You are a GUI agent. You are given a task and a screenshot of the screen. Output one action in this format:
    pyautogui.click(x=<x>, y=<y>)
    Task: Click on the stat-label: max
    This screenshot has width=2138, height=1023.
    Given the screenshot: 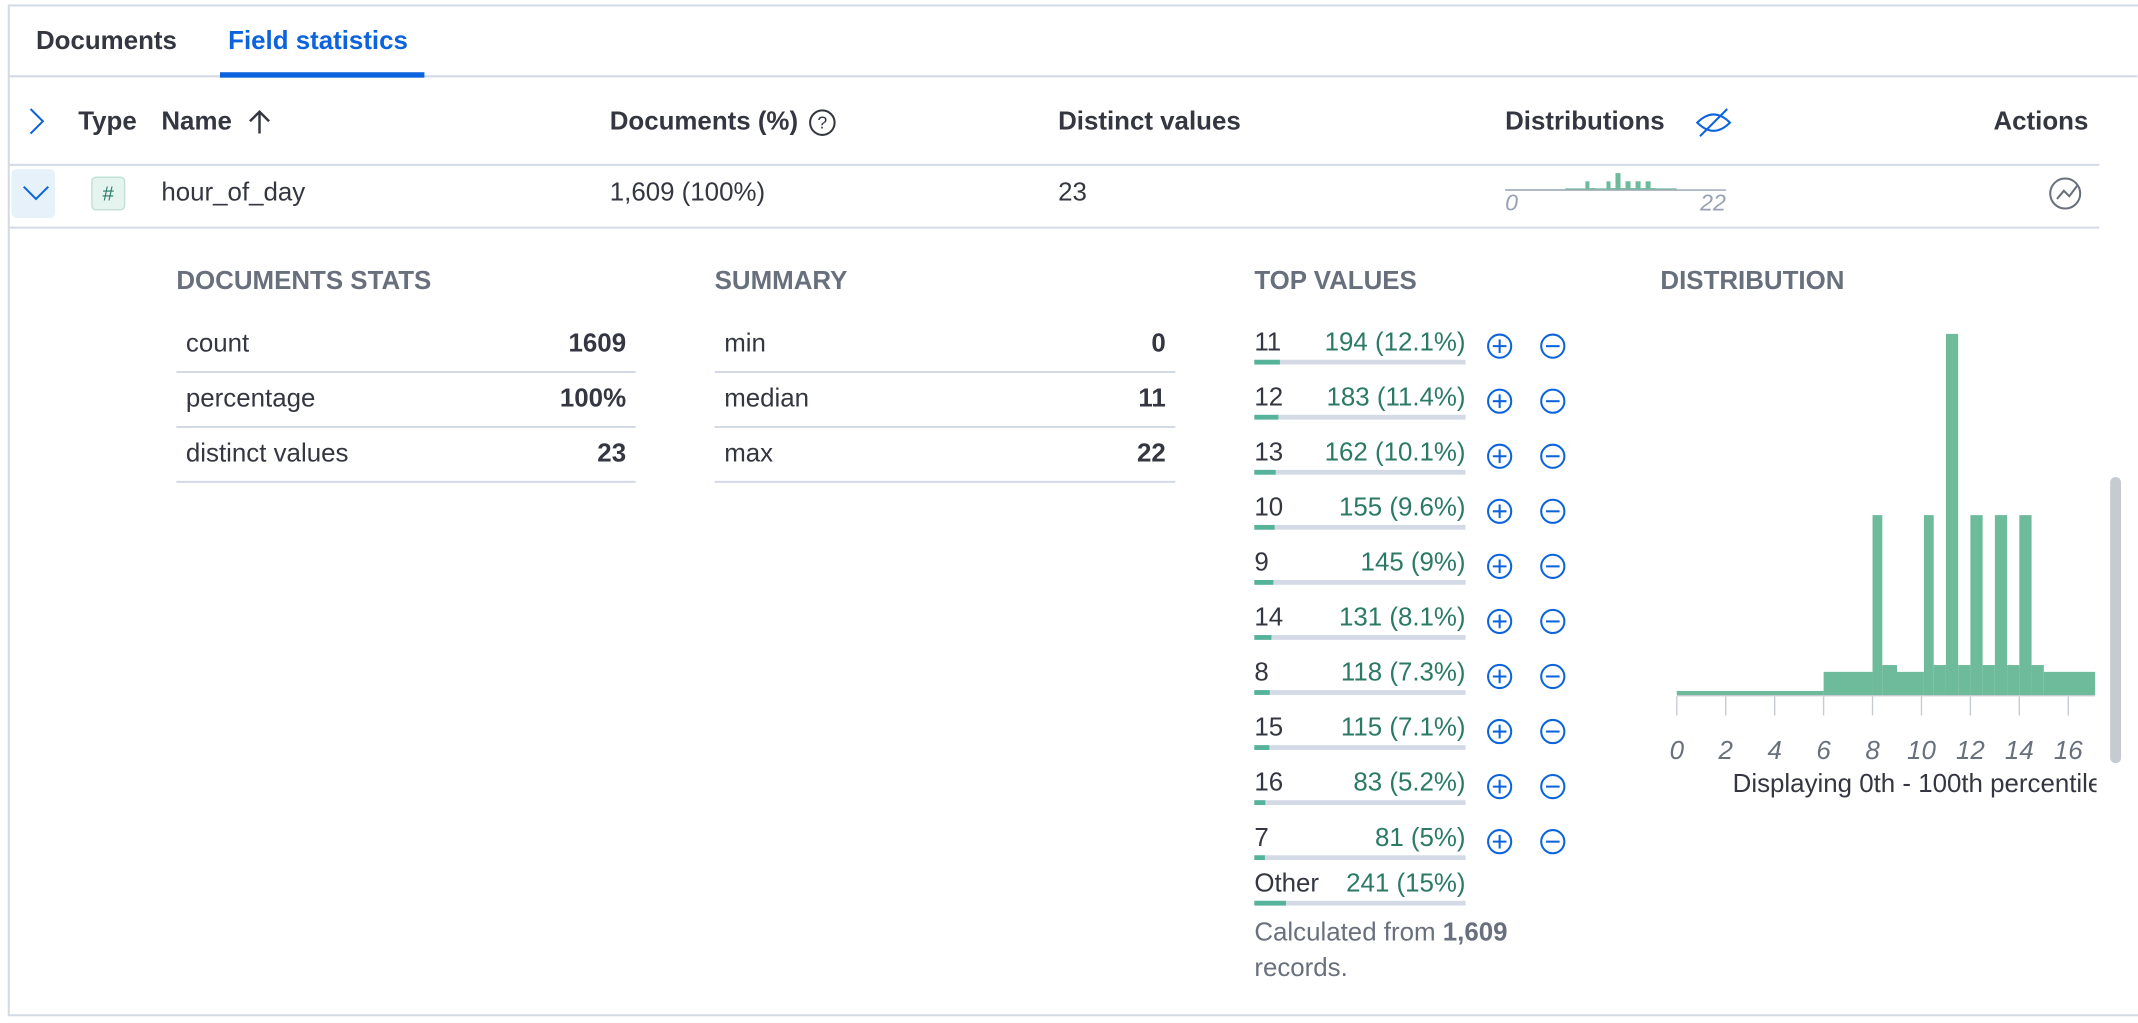 What is the action you would take?
    pyautogui.click(x=748, y=453)
    